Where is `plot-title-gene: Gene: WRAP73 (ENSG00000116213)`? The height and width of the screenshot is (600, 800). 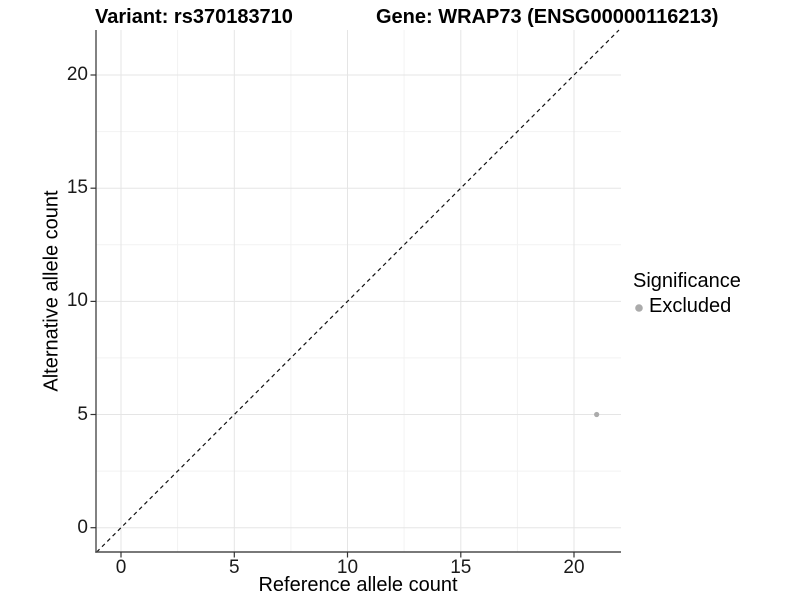 plot-title-gene: Gene: WRAP73 (ENSG00000116213) is located at coordinates (547, 17).